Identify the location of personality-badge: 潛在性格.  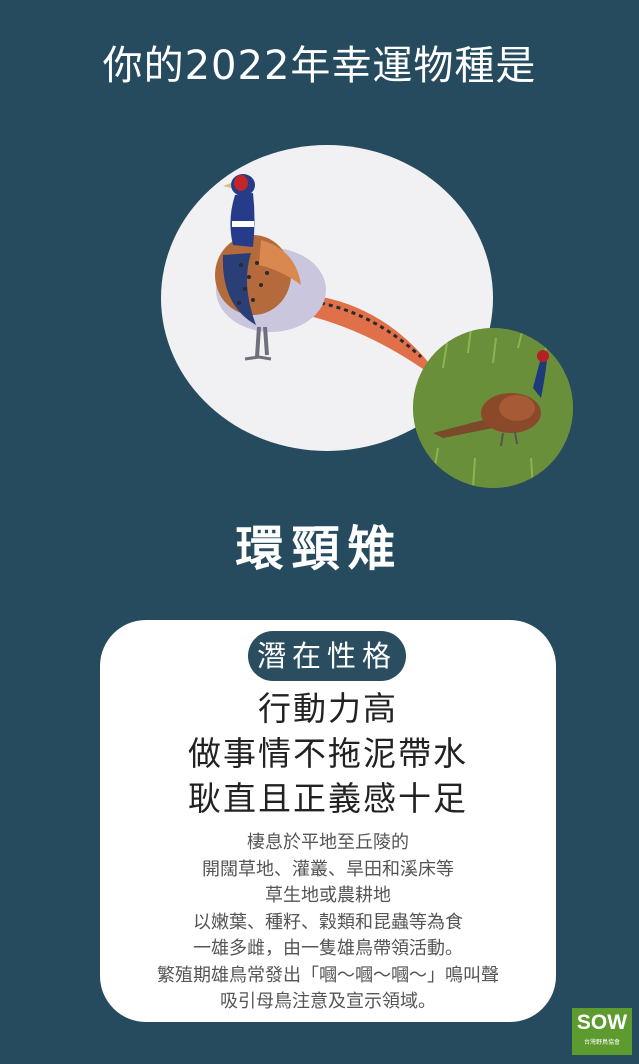
(327, 656).